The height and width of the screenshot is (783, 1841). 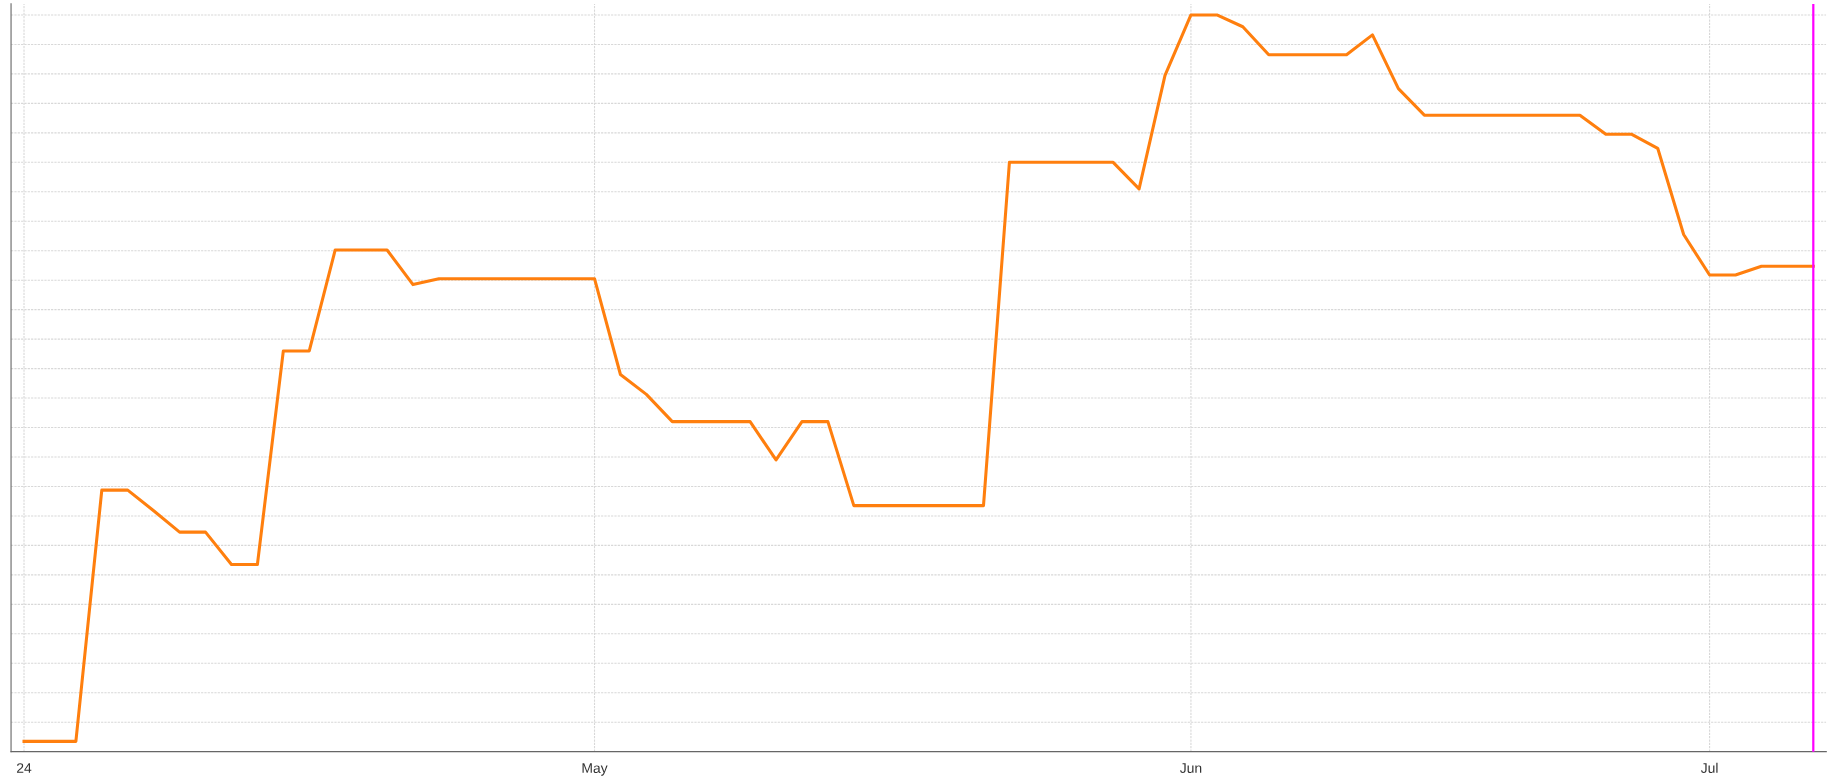 I want to click on x-tick-label: Jun, so click(x=1190, y=768).